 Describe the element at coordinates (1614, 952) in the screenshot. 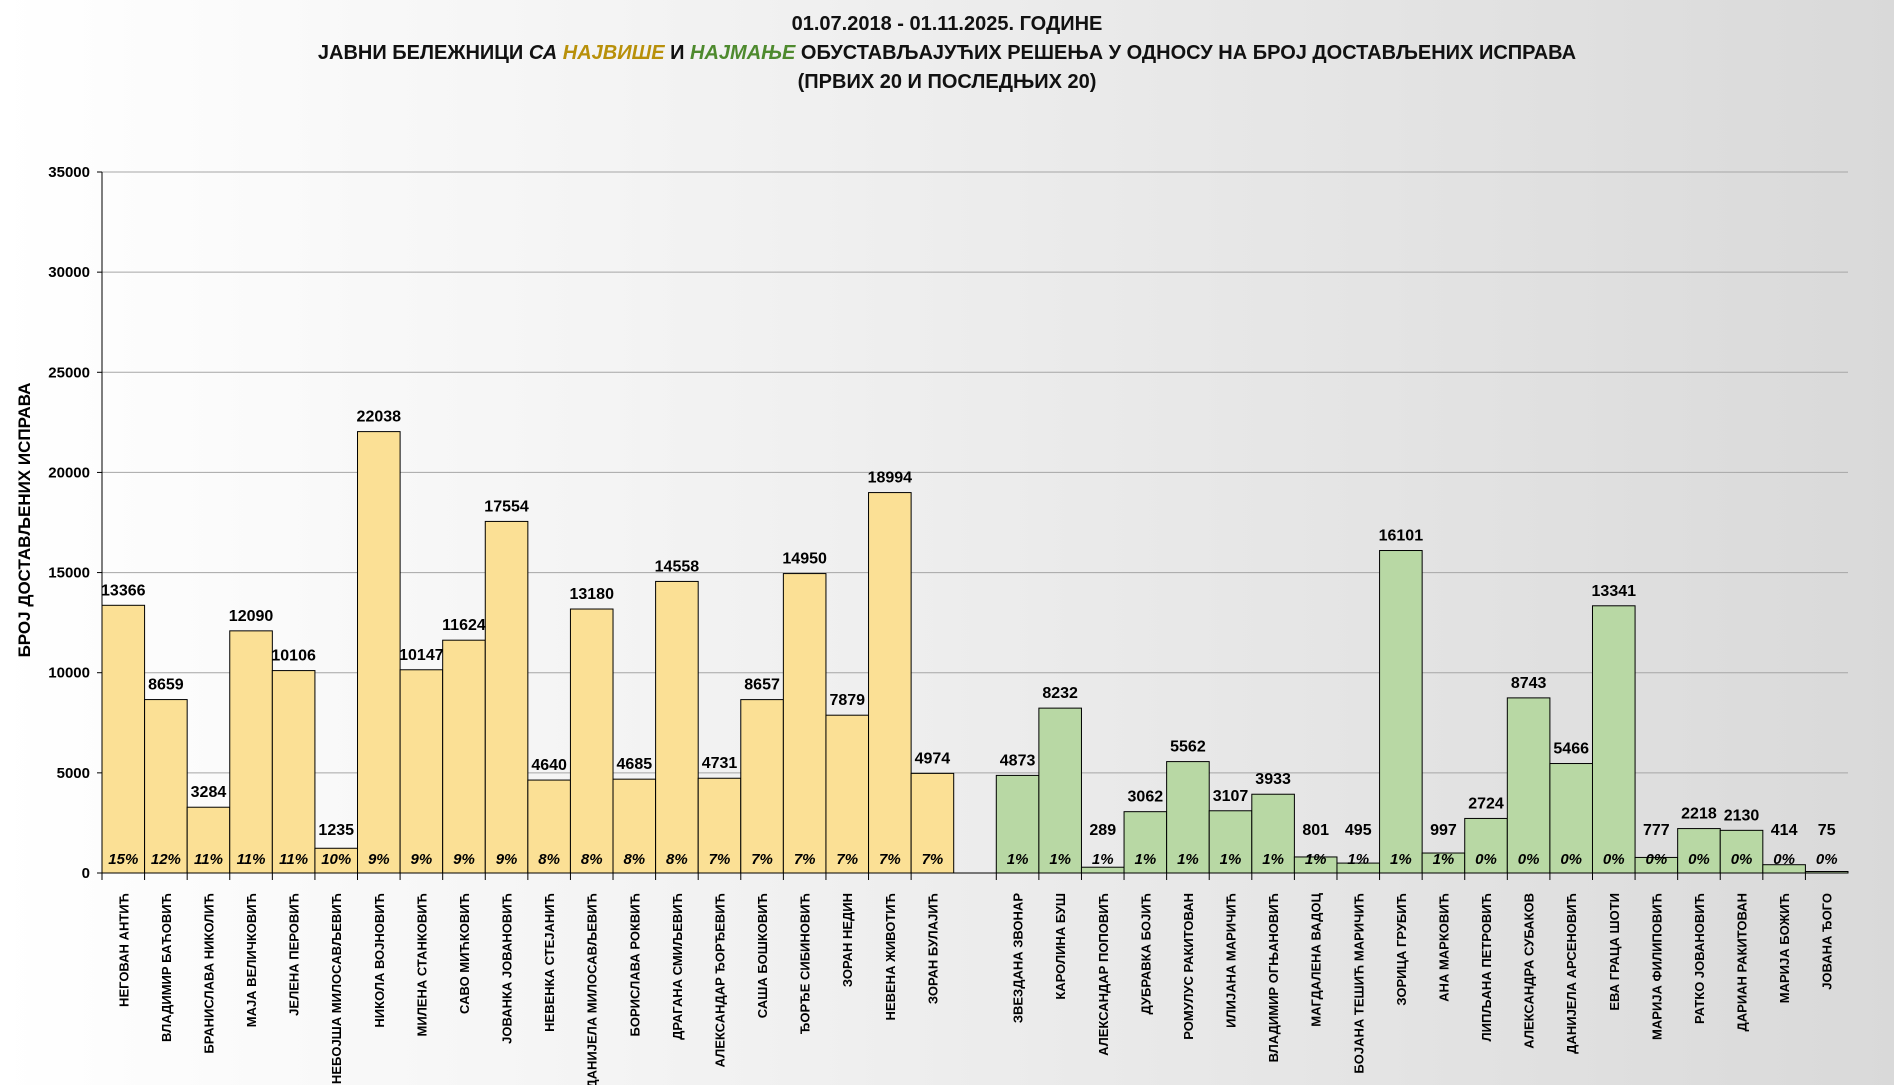

I see `category-label: ЕВА ГРАЦА ШОТИ` at that location.